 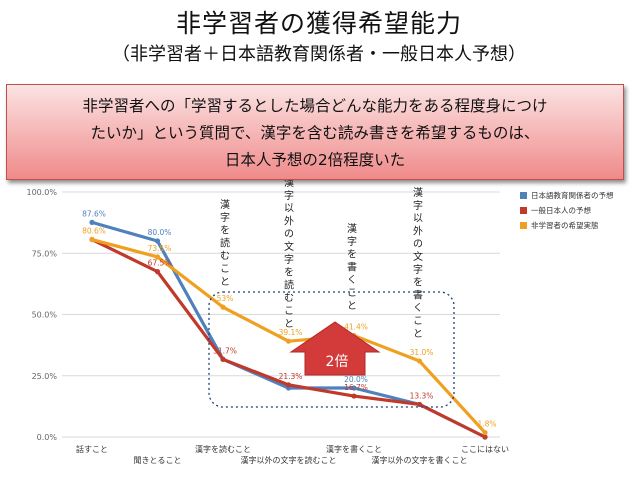 What do you see at coordinates (289, 460) in the screenshot?
I see `x-tick-label: 漢字以外の文字を読むこと` at bounding box center [289, 460].